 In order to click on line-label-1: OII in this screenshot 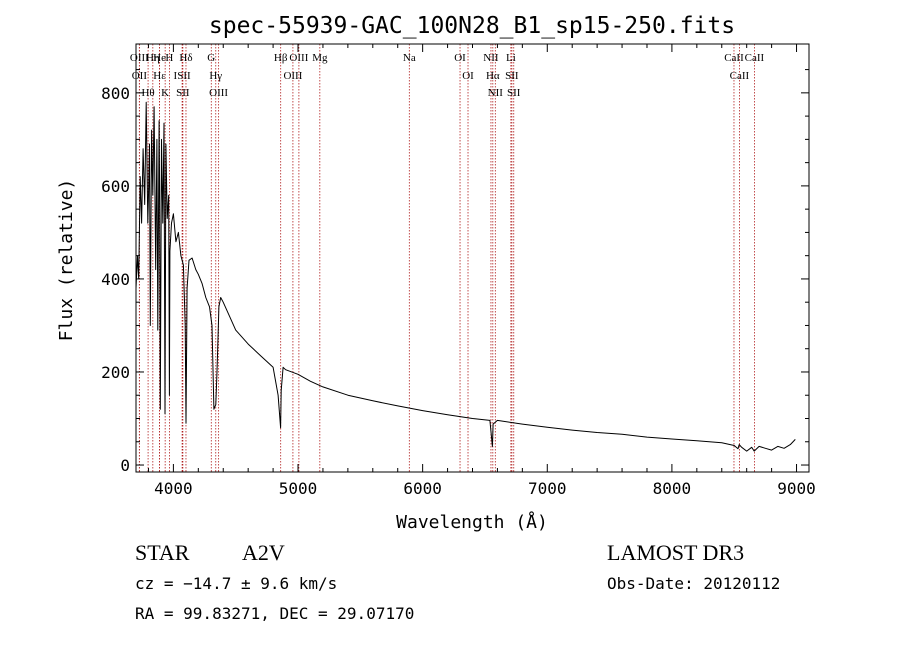, I will do `click(140, 76)`.